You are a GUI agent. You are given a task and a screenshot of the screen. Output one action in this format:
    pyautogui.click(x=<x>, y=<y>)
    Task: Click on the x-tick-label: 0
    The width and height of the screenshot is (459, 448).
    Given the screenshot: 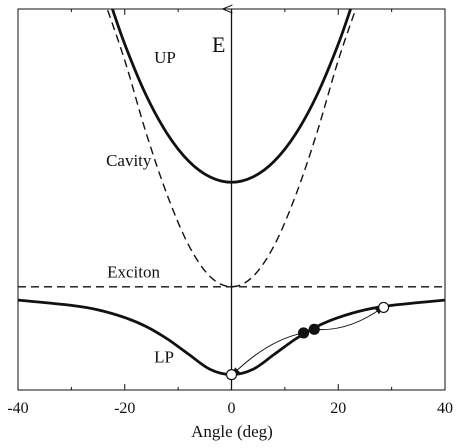 What is the action you would take?
    pyautogui.click(x=232, y=408)
    